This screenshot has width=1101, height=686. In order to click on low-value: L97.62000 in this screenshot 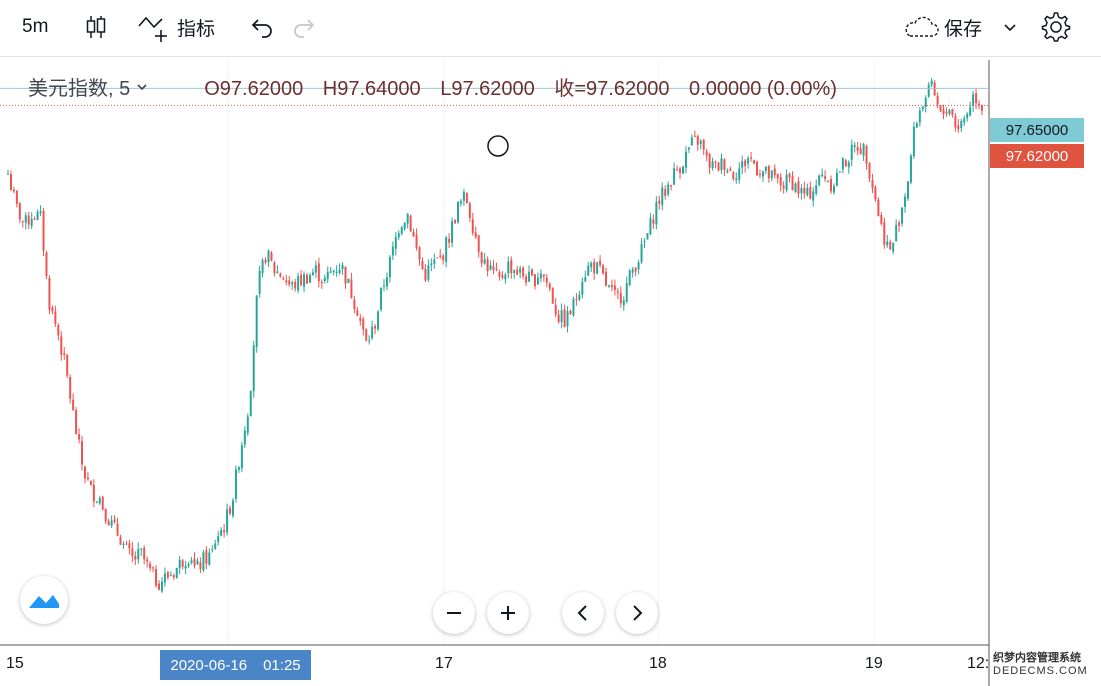, I will do `click(487, 89)`.